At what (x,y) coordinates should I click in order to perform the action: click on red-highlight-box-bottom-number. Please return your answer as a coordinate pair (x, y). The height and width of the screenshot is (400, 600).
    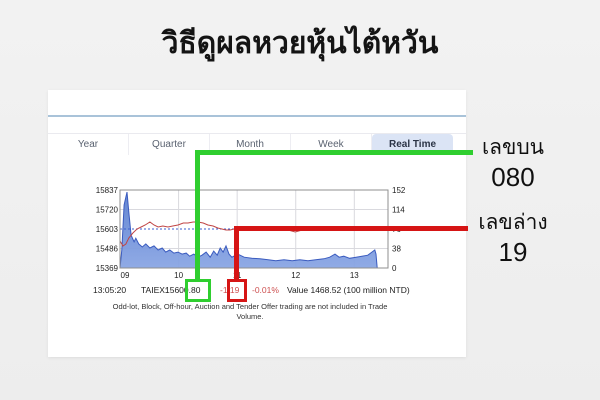
    Looking at the image, I should click on (237, 290).